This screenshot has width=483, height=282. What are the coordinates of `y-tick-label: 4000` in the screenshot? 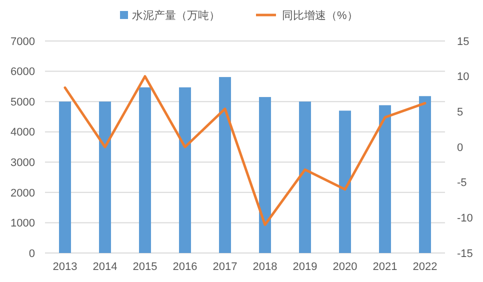 It's located at (22, 132).